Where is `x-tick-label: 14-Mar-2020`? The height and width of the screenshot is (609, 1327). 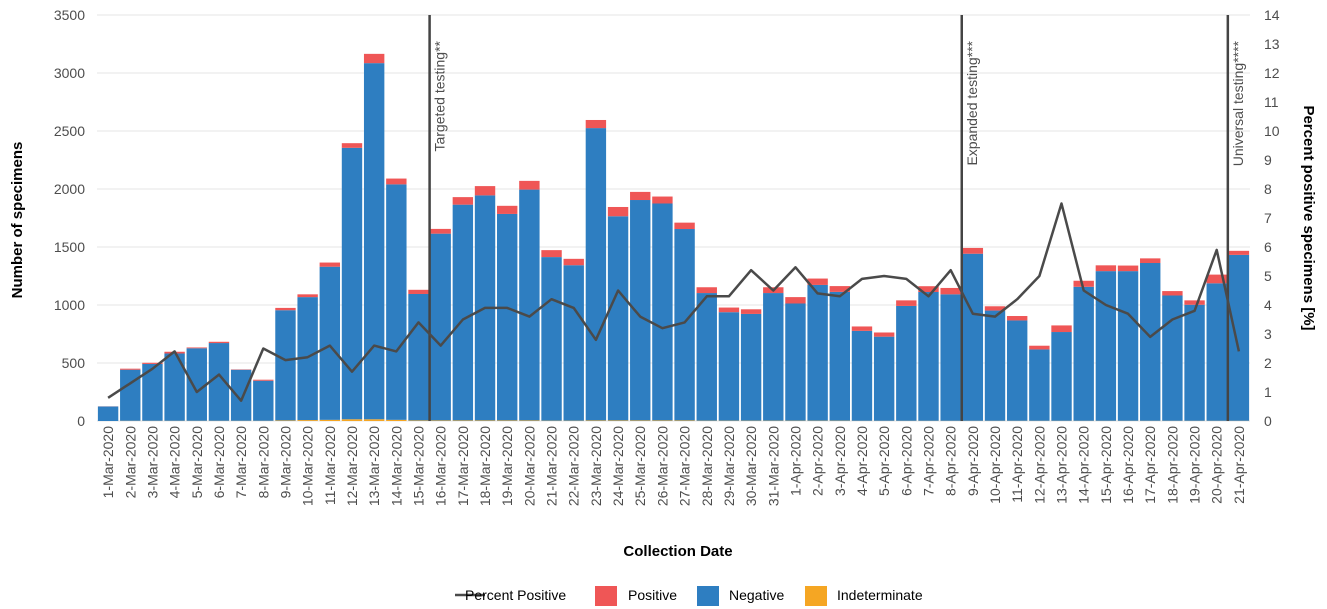 x-tick-label: 14-Mar-2020 is located at coordinates (396, 466).